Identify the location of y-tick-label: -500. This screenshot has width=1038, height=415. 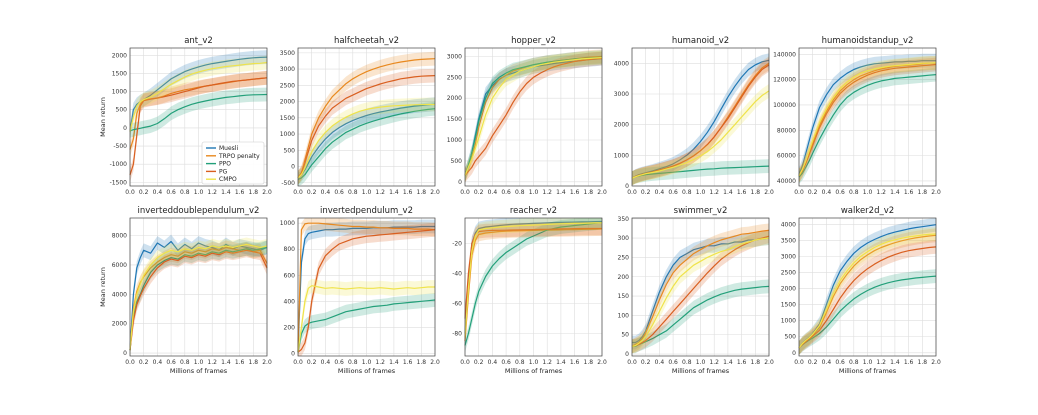
(120, 146).